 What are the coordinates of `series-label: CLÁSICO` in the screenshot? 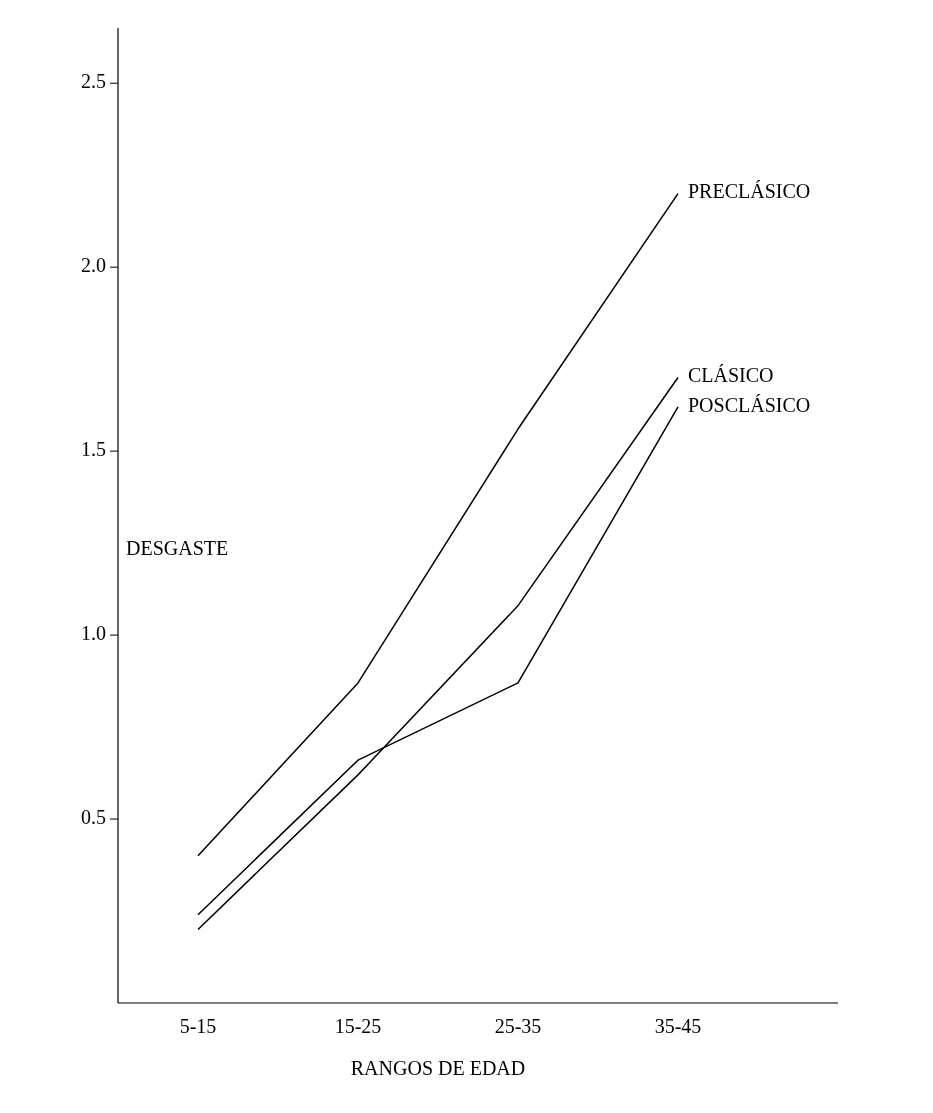 It's located at (731, 375).